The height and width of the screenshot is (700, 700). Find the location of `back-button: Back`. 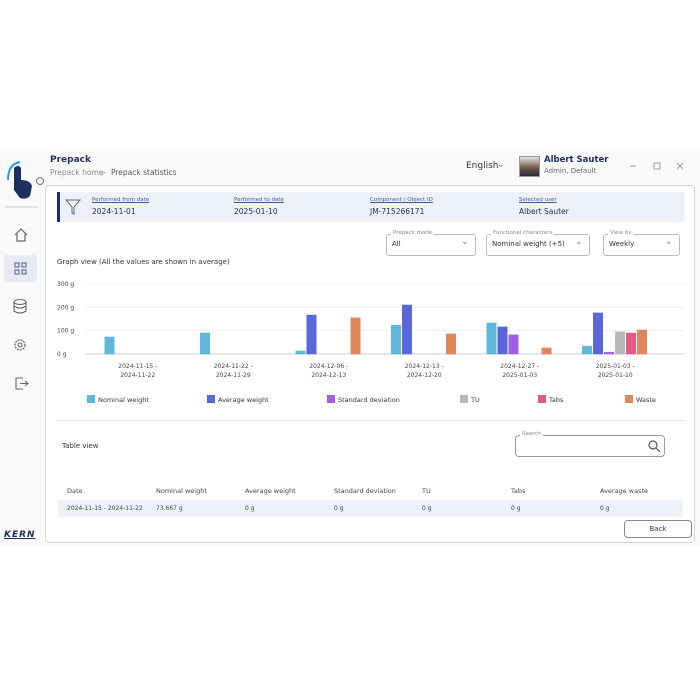

back-button: Back is located at coordinates (658, 529).